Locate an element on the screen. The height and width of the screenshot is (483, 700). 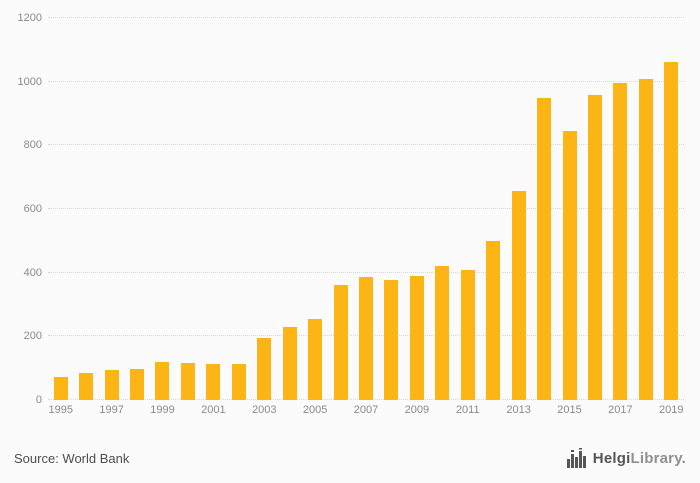
y-axis-tick-label: 400 is located at coordinates (32, 272).